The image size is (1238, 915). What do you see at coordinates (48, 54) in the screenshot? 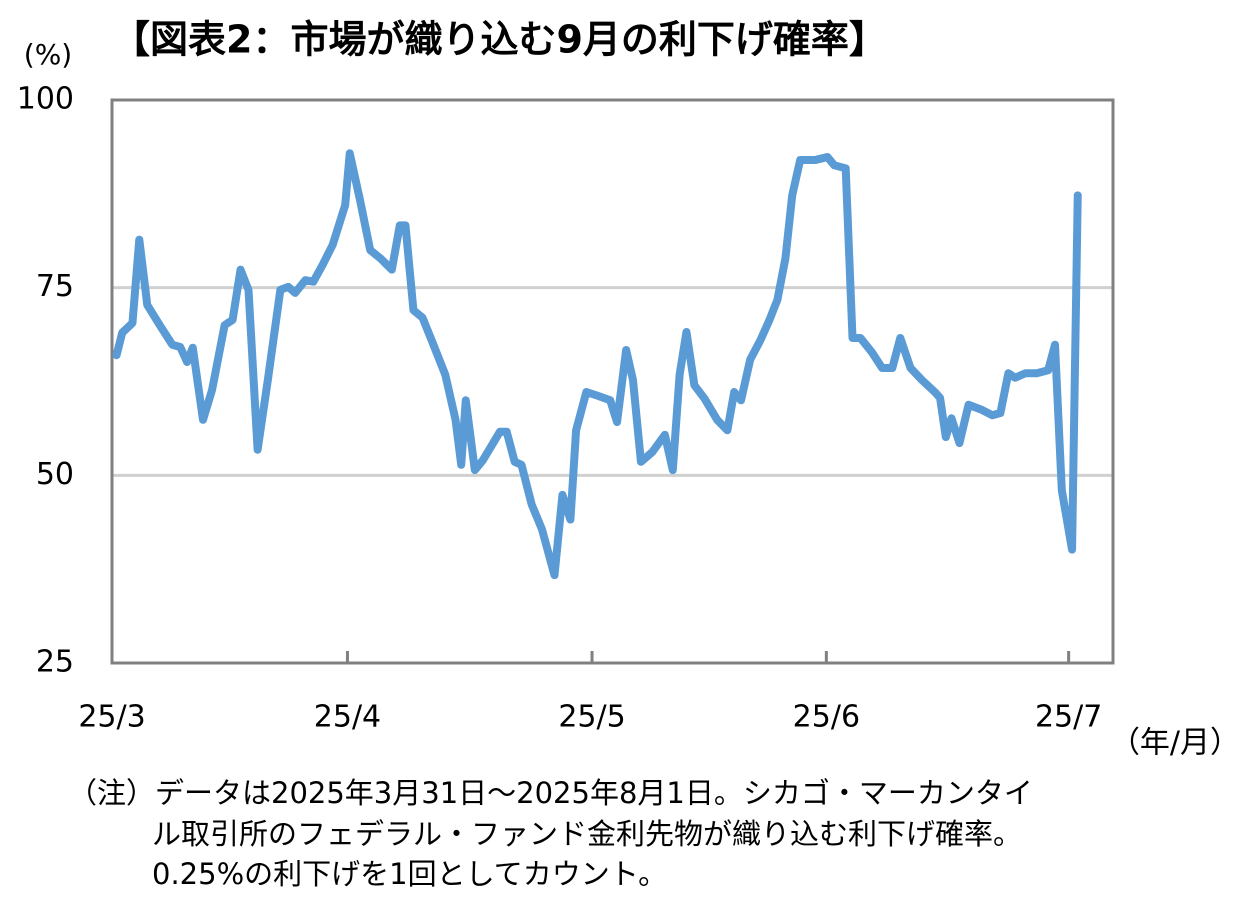
I see `y-axis-label: (%)` at bounding box center [48, 54].